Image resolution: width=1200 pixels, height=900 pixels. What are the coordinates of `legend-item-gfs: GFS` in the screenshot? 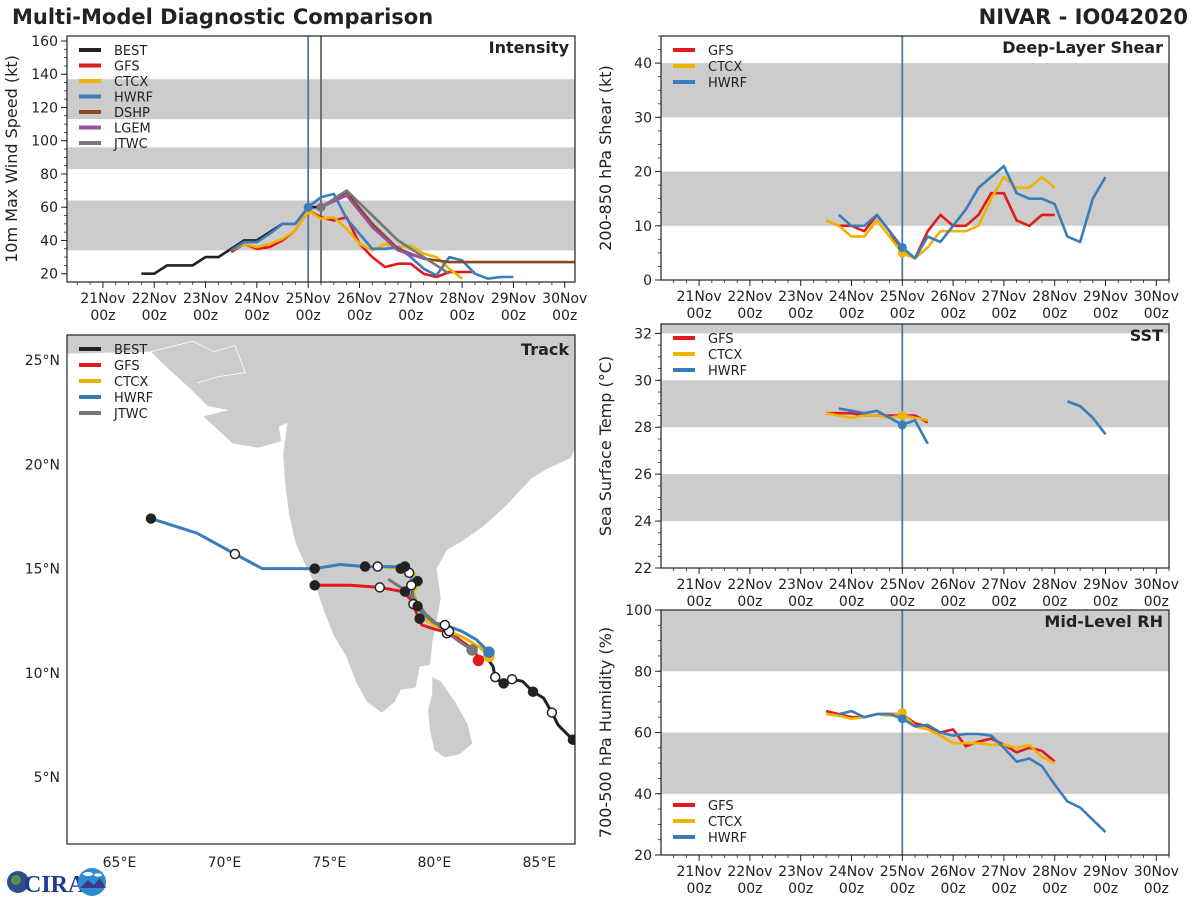 It's located at (109, 366).